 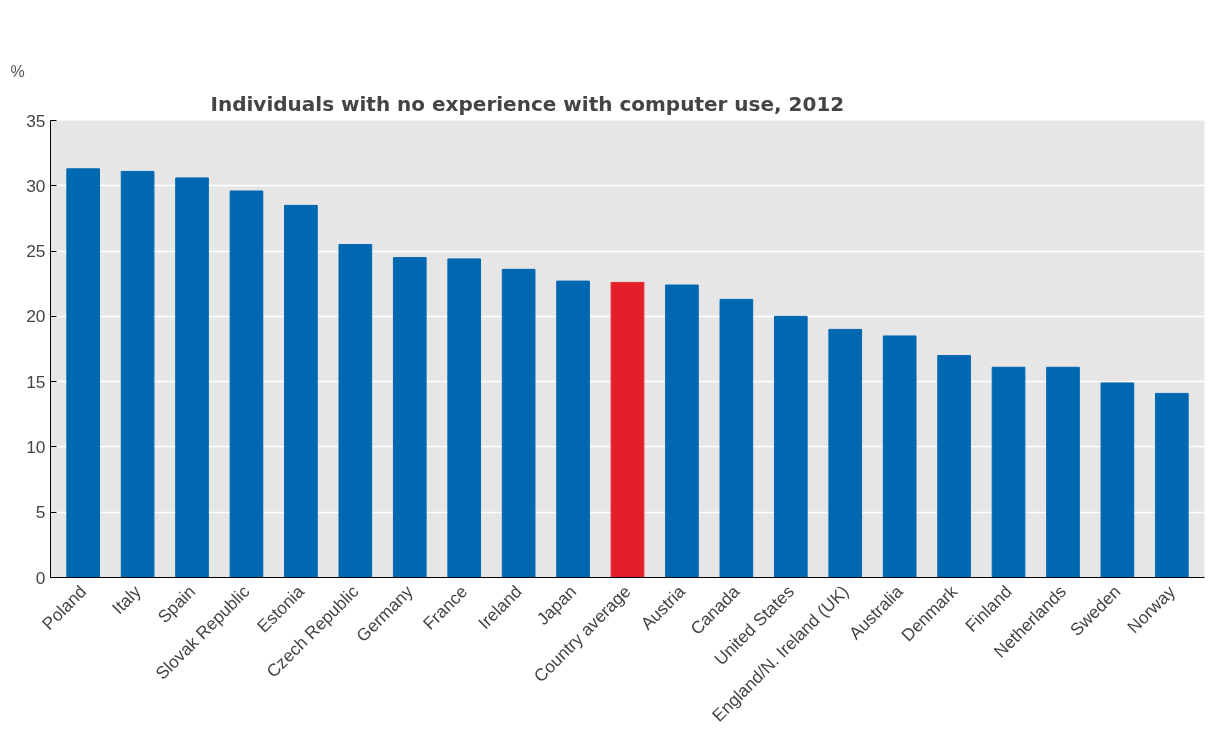 I want to click on y-tick-label: 35, so click(x=36, y=120).